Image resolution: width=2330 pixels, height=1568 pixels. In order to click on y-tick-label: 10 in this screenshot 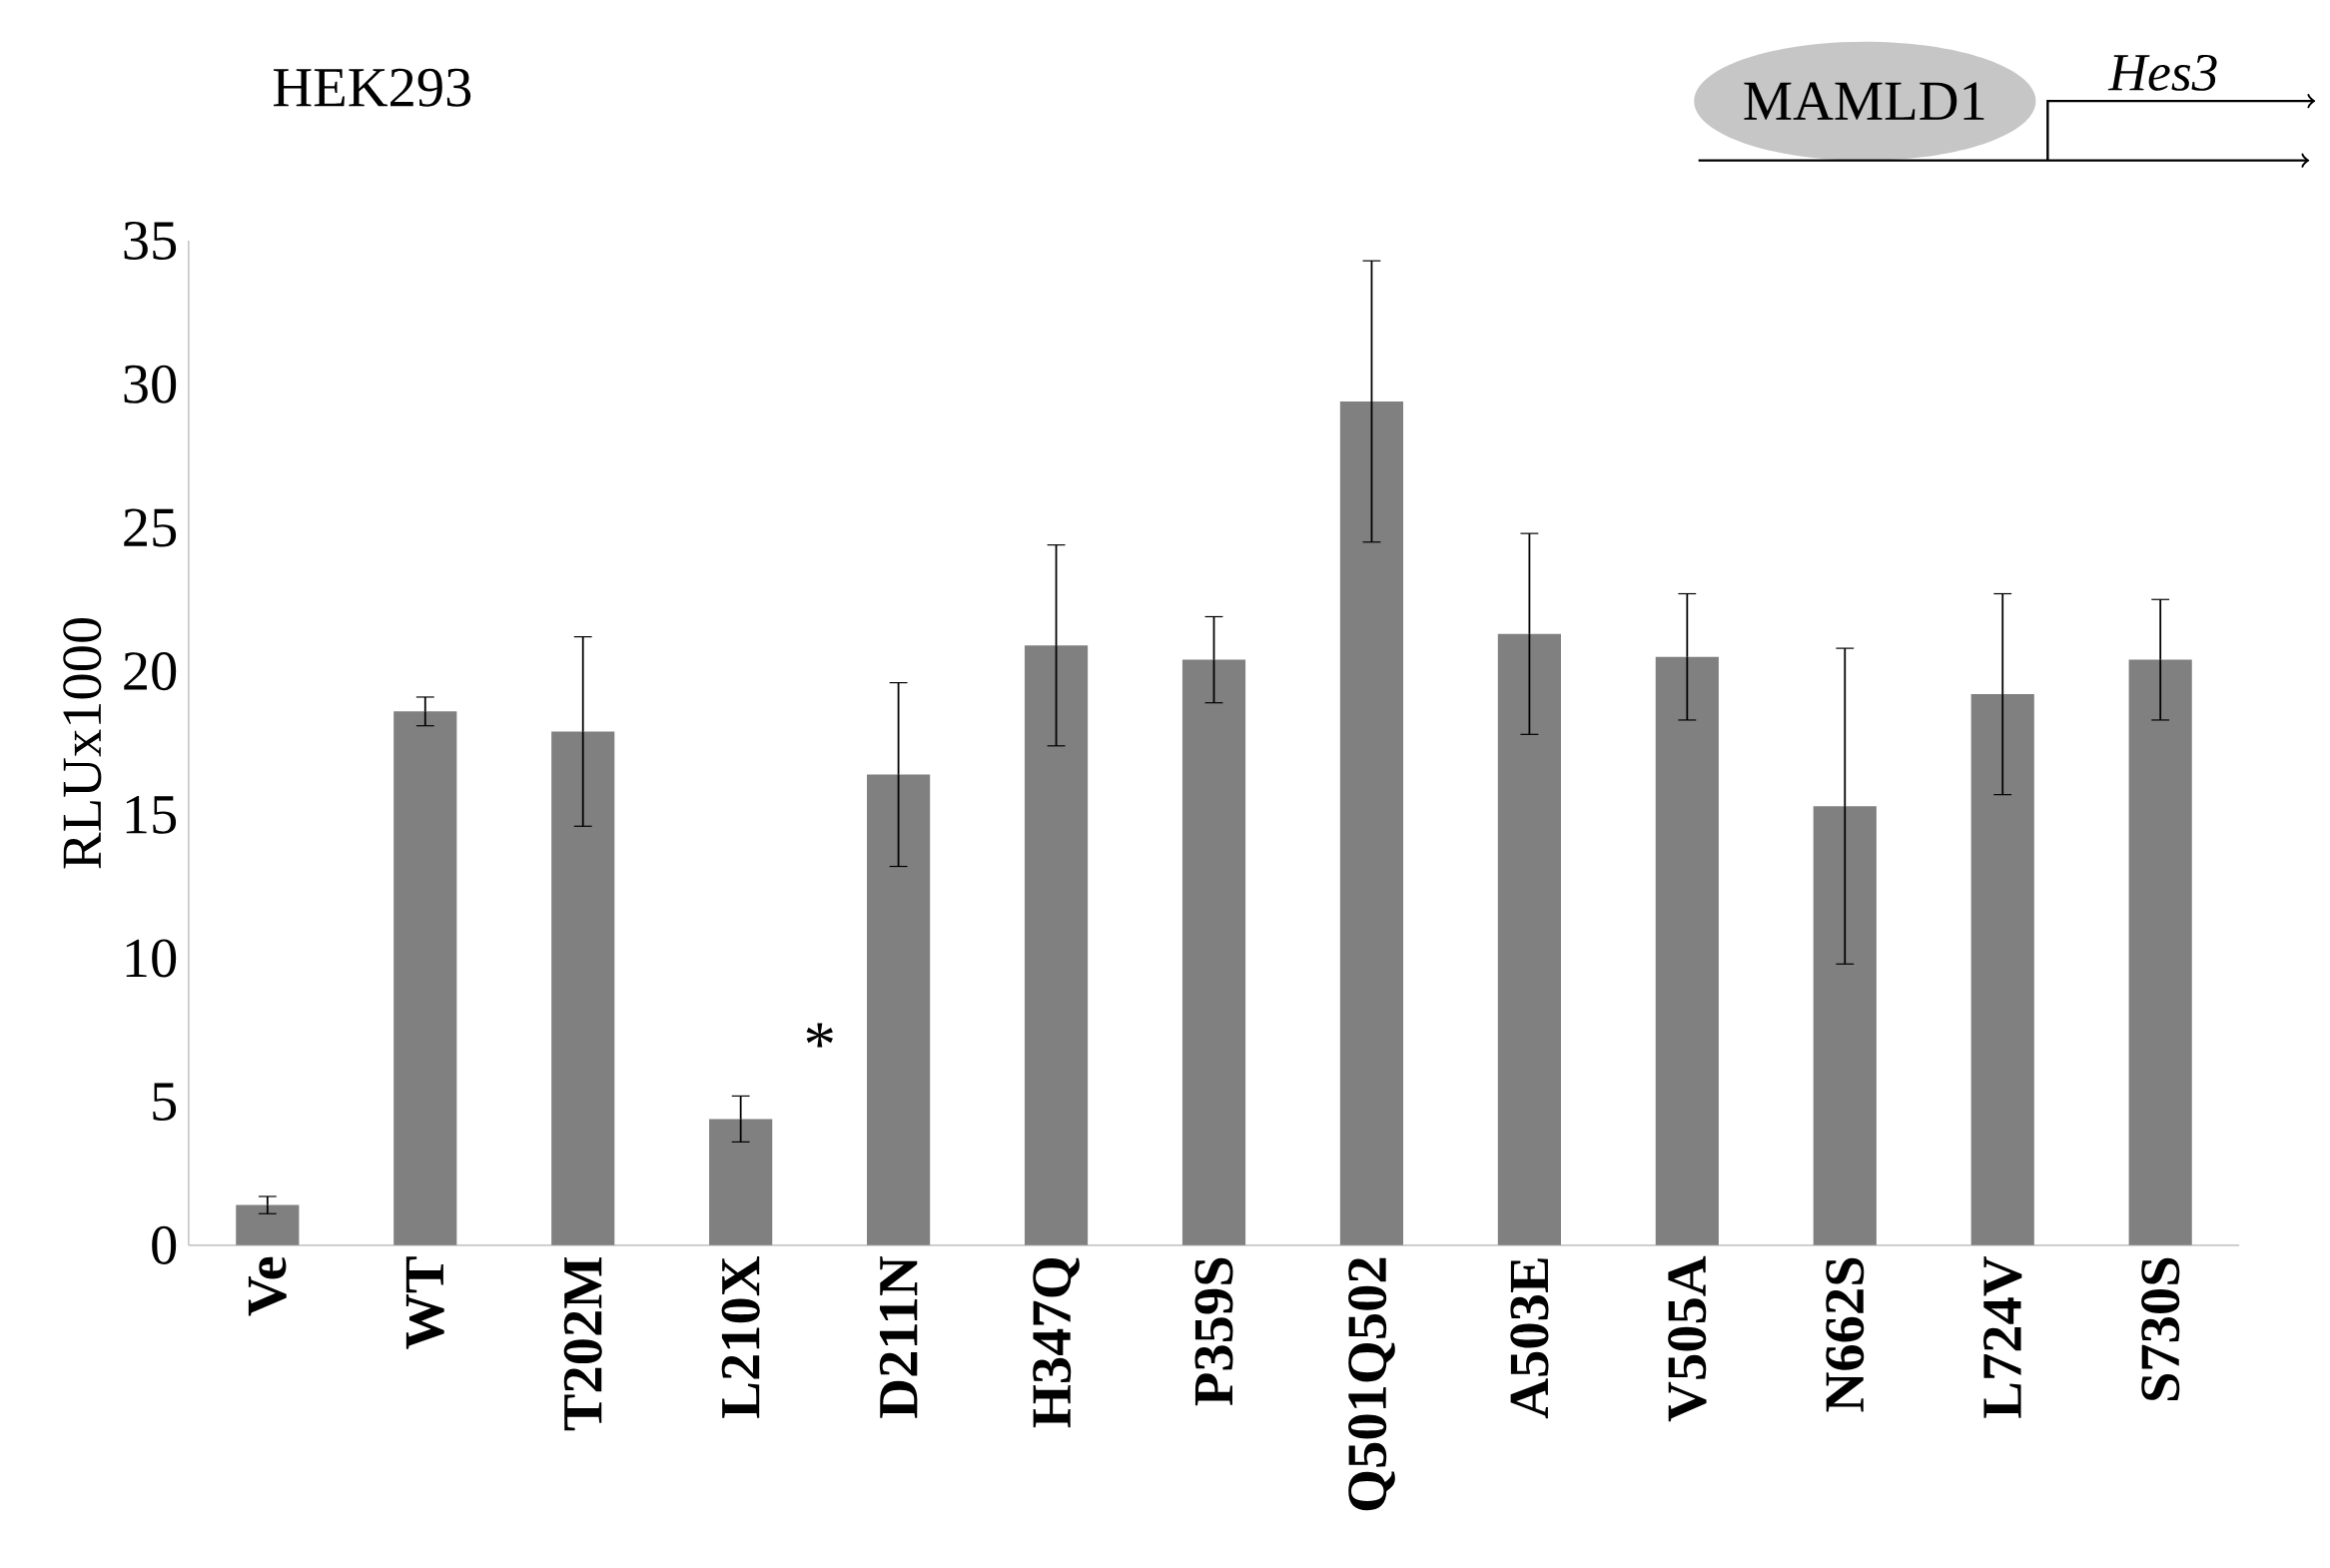, I will do `click(152, 958)`.